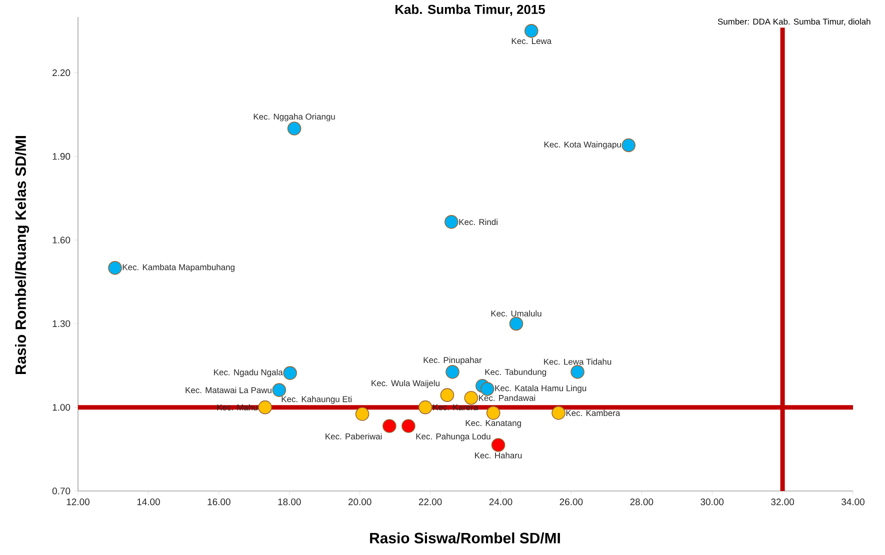  I want to click on annotation: Kec. Ngadu Ngala, so click(248, 373).